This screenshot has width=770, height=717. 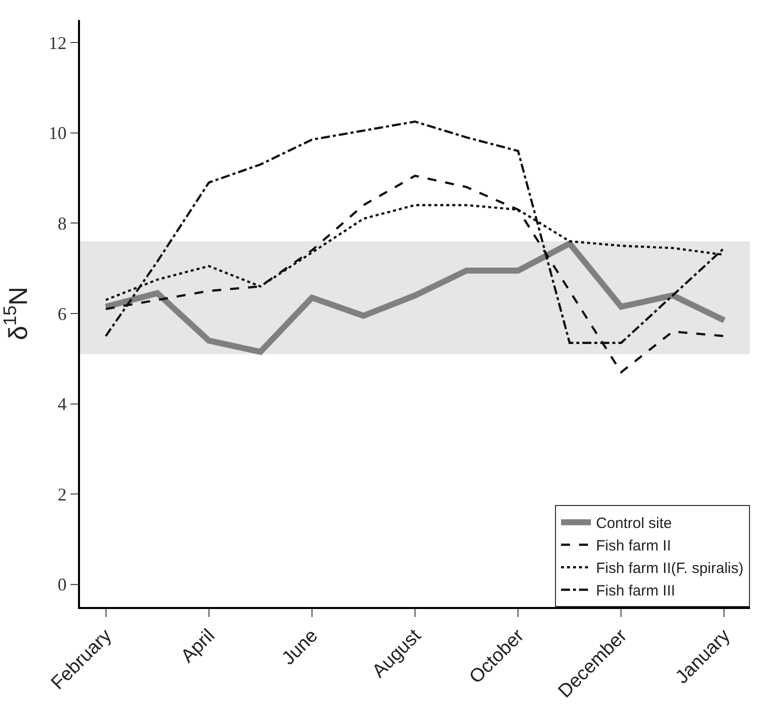 What do you see at coordinates (62, 314) in the screenshot?
I see `y-tick-label: 6` at bounding box center [62, 314].